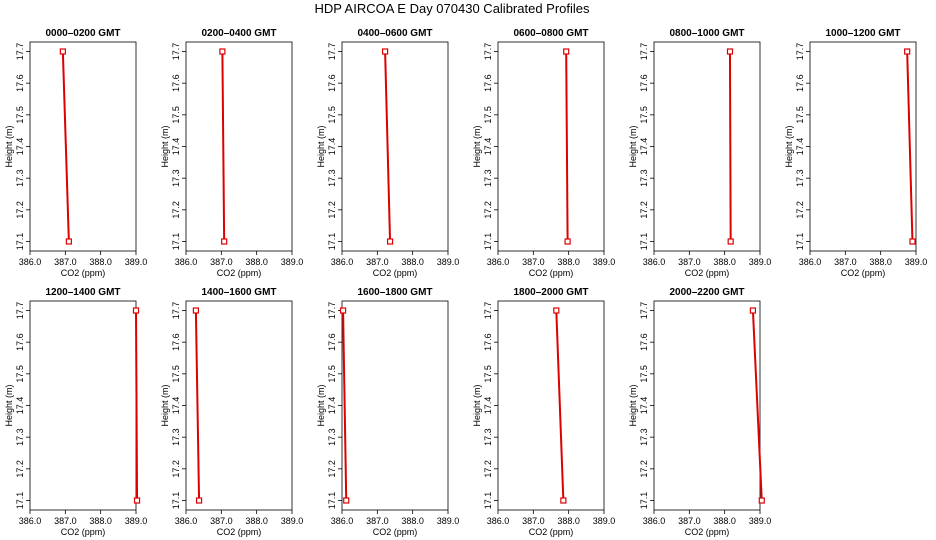 This screenshot has width=936, height=540. I want to click on panel-title: 2000–2200 GMT, so click(706, 292).